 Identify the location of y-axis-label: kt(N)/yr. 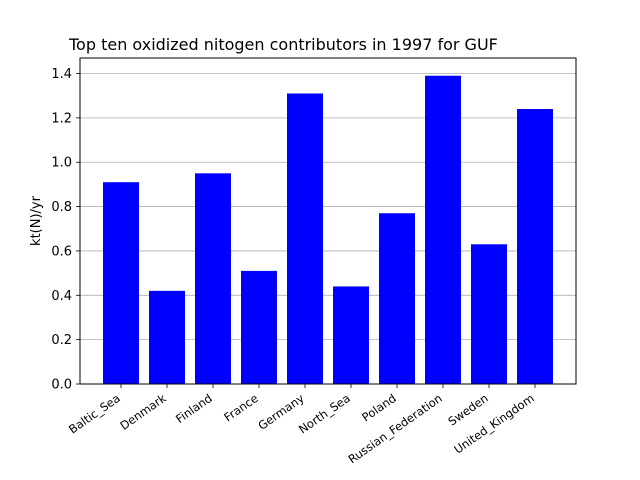
(36, 220).